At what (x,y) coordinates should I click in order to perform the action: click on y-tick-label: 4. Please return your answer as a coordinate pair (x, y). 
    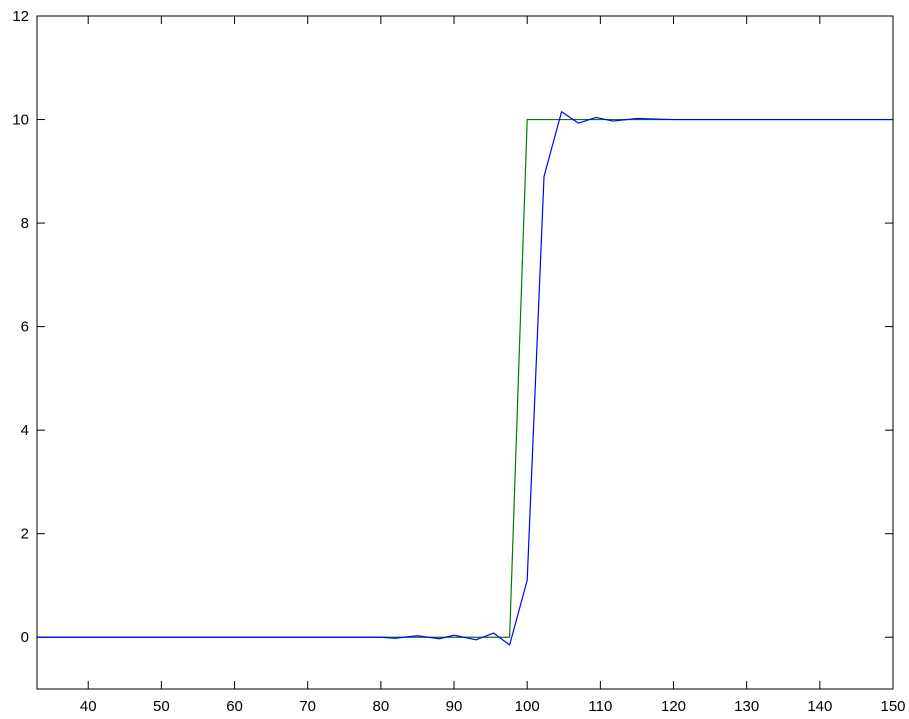
    Looking at the image, I should click on (25, 430).